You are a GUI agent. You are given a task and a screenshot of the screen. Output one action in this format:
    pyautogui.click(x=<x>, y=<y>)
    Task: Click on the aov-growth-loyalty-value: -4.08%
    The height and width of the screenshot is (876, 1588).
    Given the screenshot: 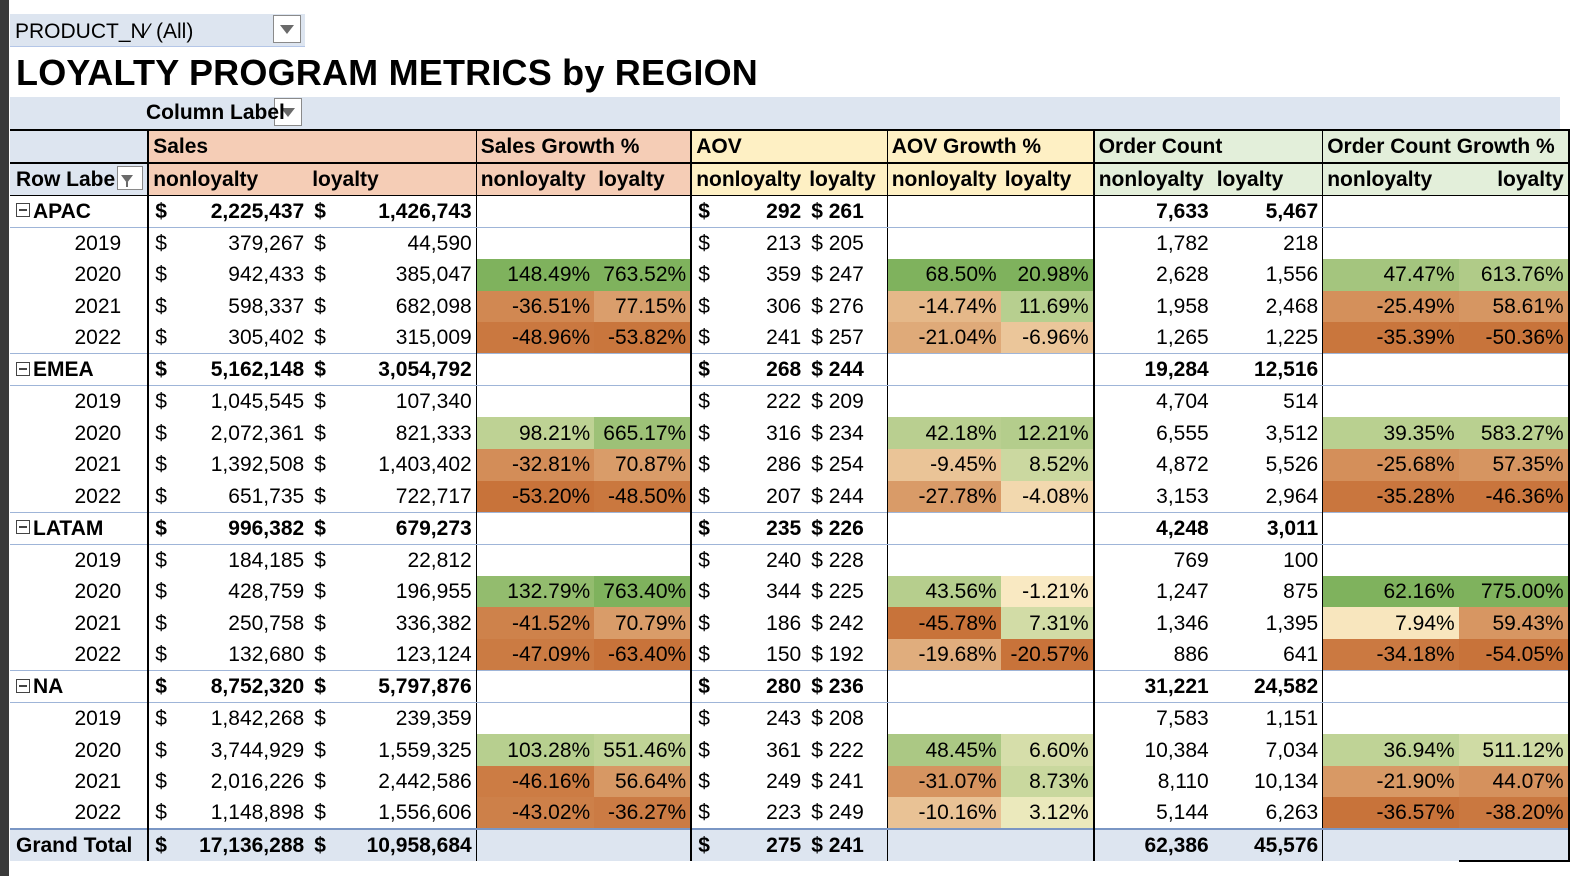 What is the action you would take?
    pyautogui.click(x=1047, y=496)
    